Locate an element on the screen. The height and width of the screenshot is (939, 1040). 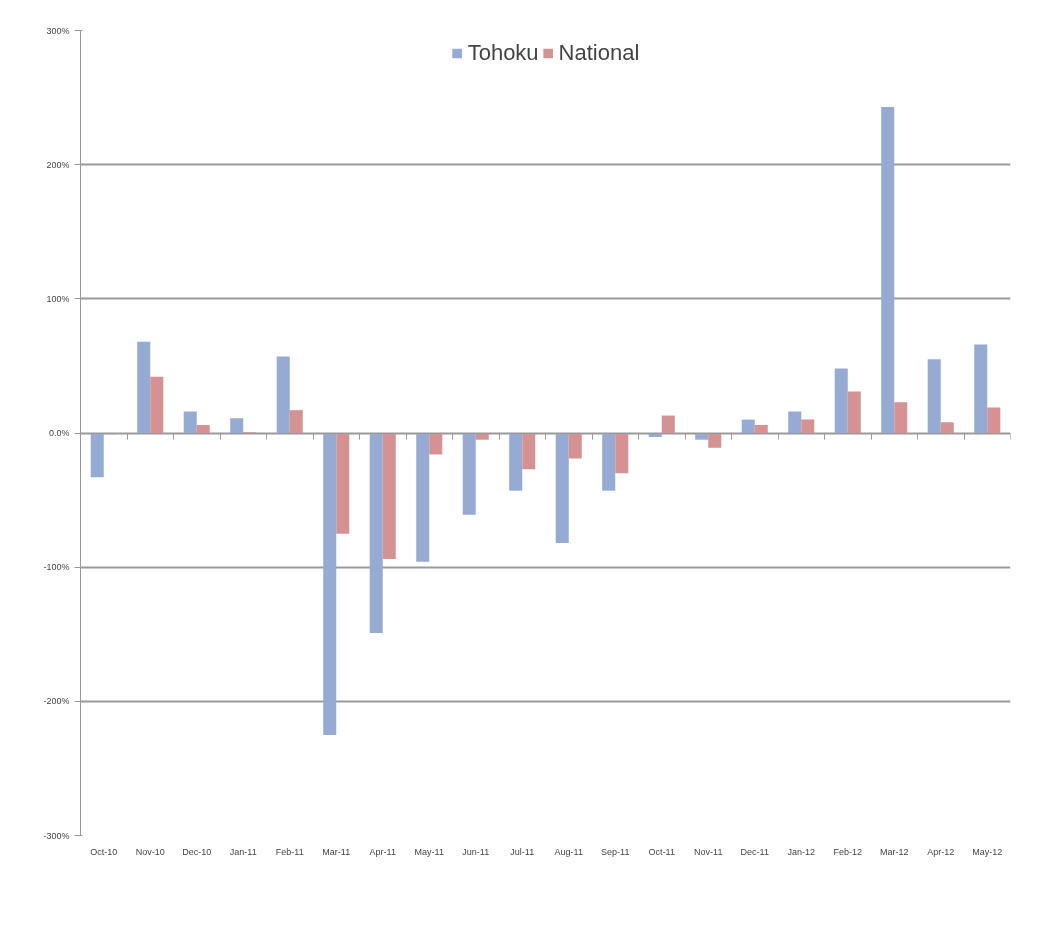
x-tick-label: Sep-11 is located at coordinates (615, 851).